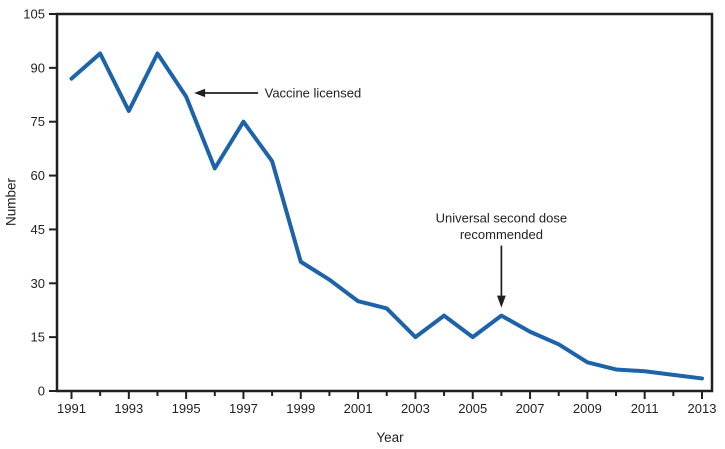 The width and height of the screenshot is (725, 449). What do you see at coordinates (530, 408) in the screenshot?
I see `x-tick-label: 2007` at bounding box center [530, 408].